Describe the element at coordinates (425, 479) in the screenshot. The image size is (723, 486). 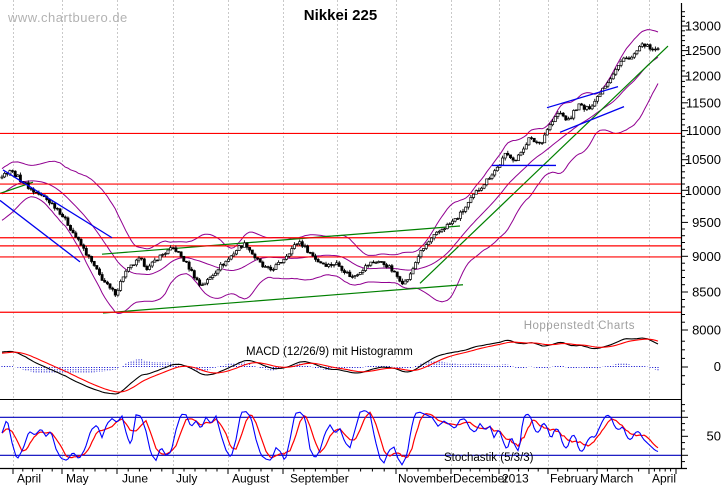
I see `x-axis-month-label: November` at that location.